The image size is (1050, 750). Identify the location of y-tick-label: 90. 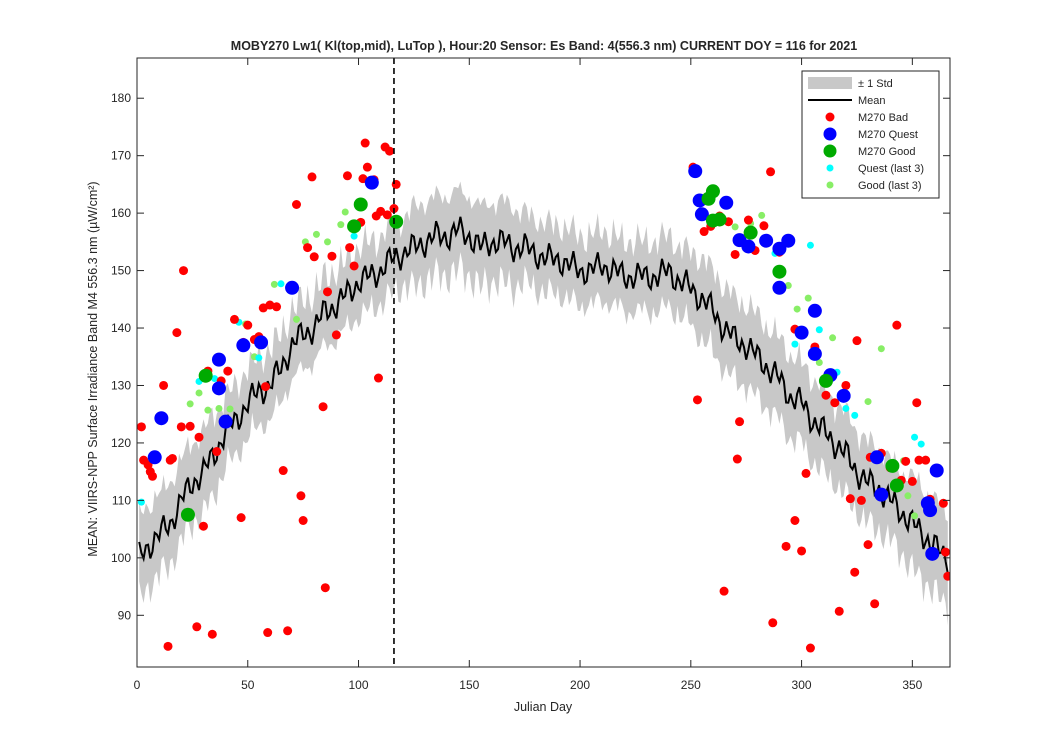
(125, 615).